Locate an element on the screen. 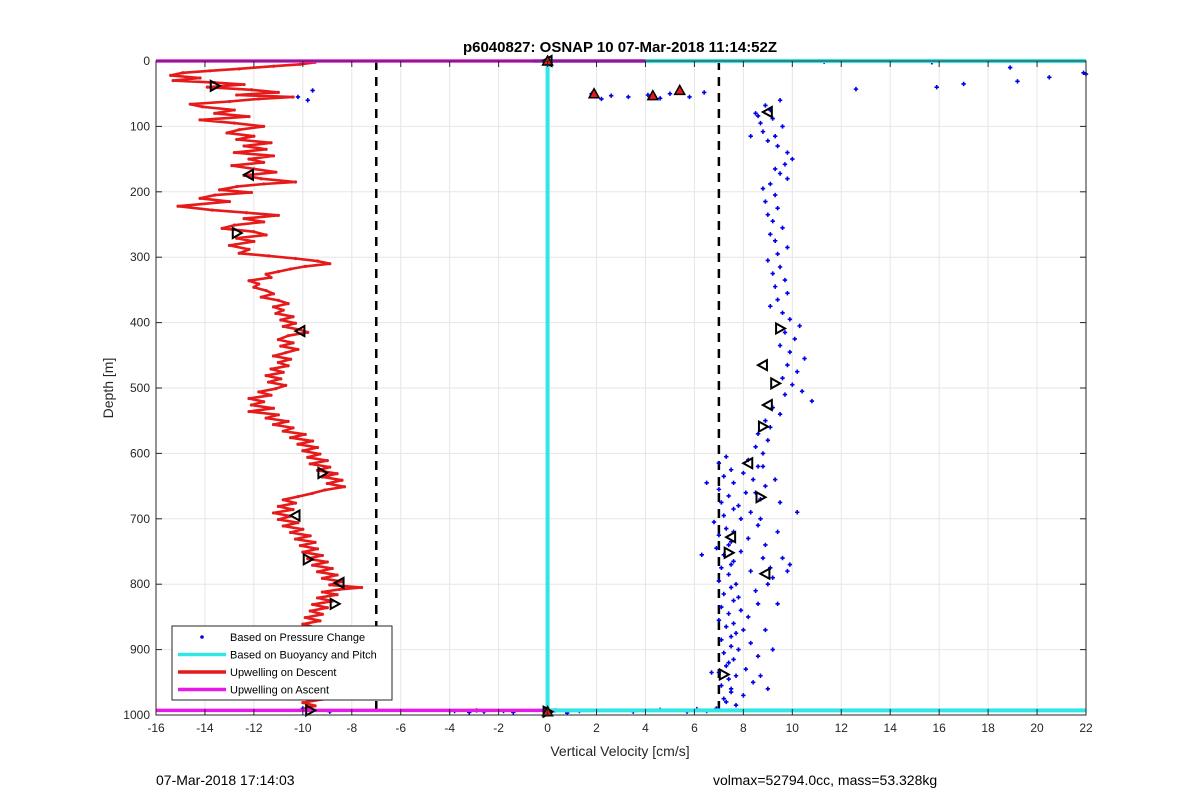 The width and height of the screenshot is (1200, 804). x-tick-label: -12 is located at coordinates (254, 728).